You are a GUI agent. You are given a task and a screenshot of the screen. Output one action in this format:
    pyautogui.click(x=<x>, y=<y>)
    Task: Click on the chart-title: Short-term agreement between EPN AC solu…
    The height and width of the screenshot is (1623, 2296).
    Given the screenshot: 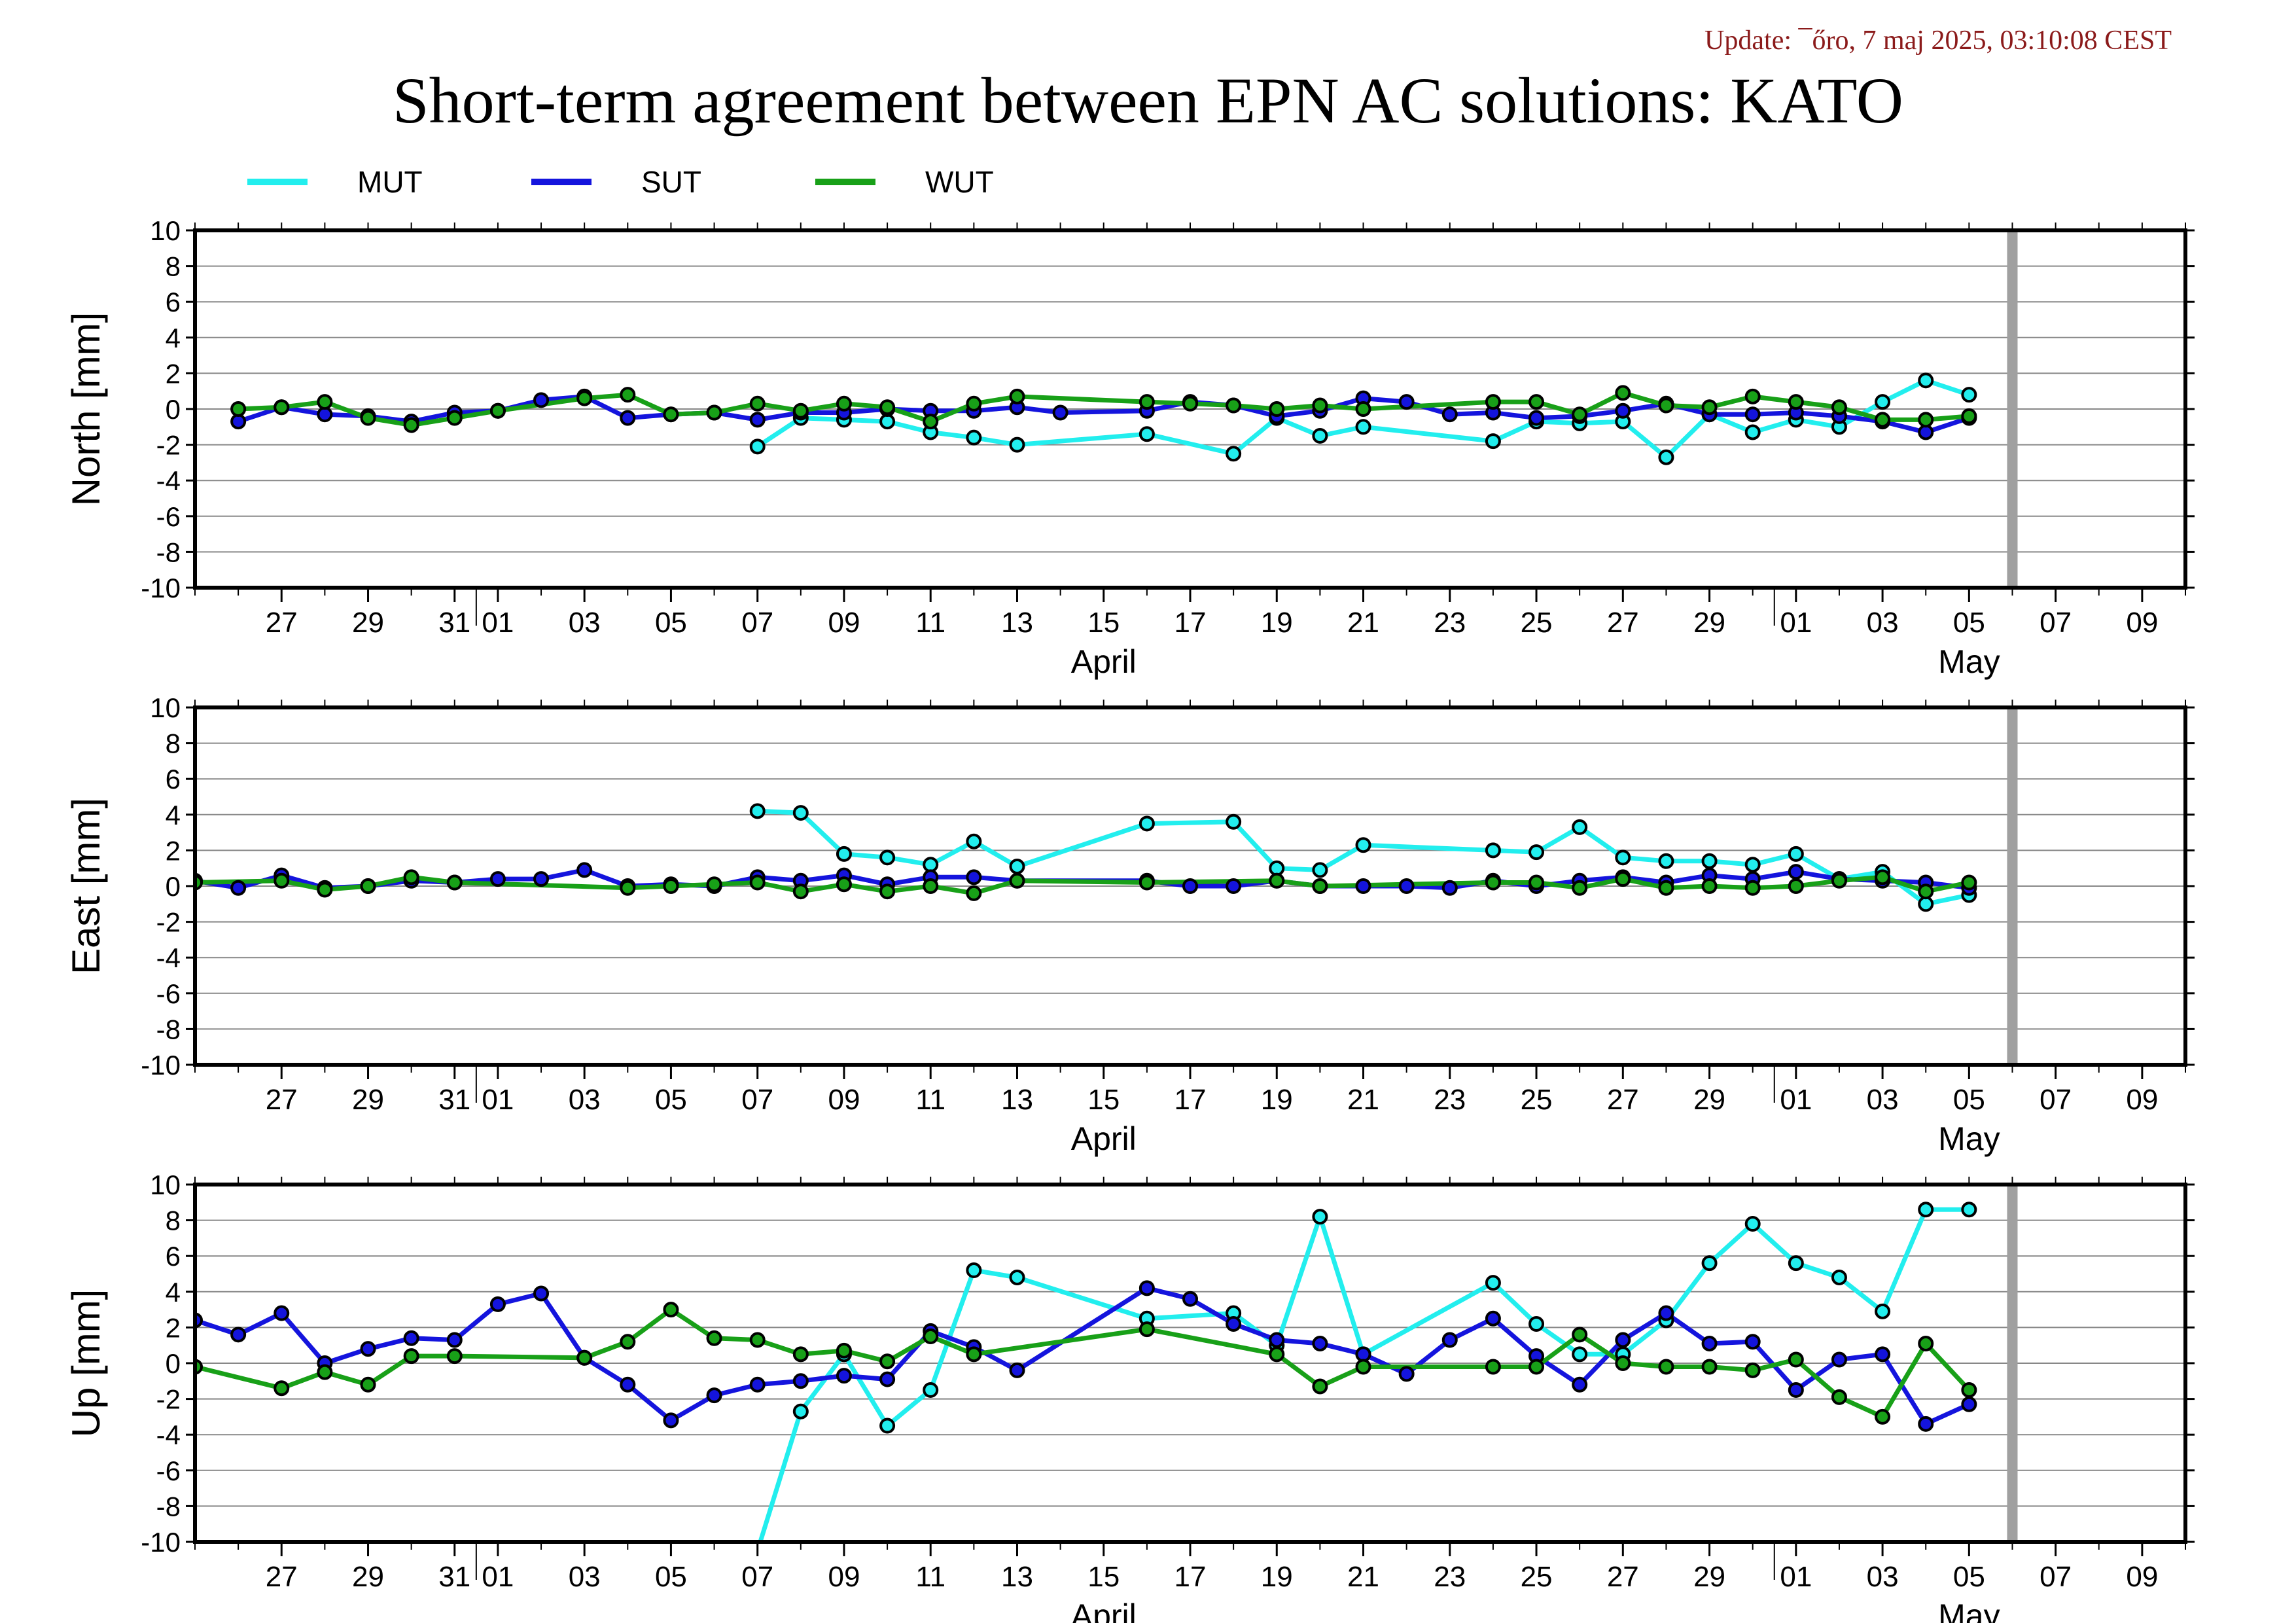 What is the action you would take?
    pyautogui.click(x=1148, y=101)
    